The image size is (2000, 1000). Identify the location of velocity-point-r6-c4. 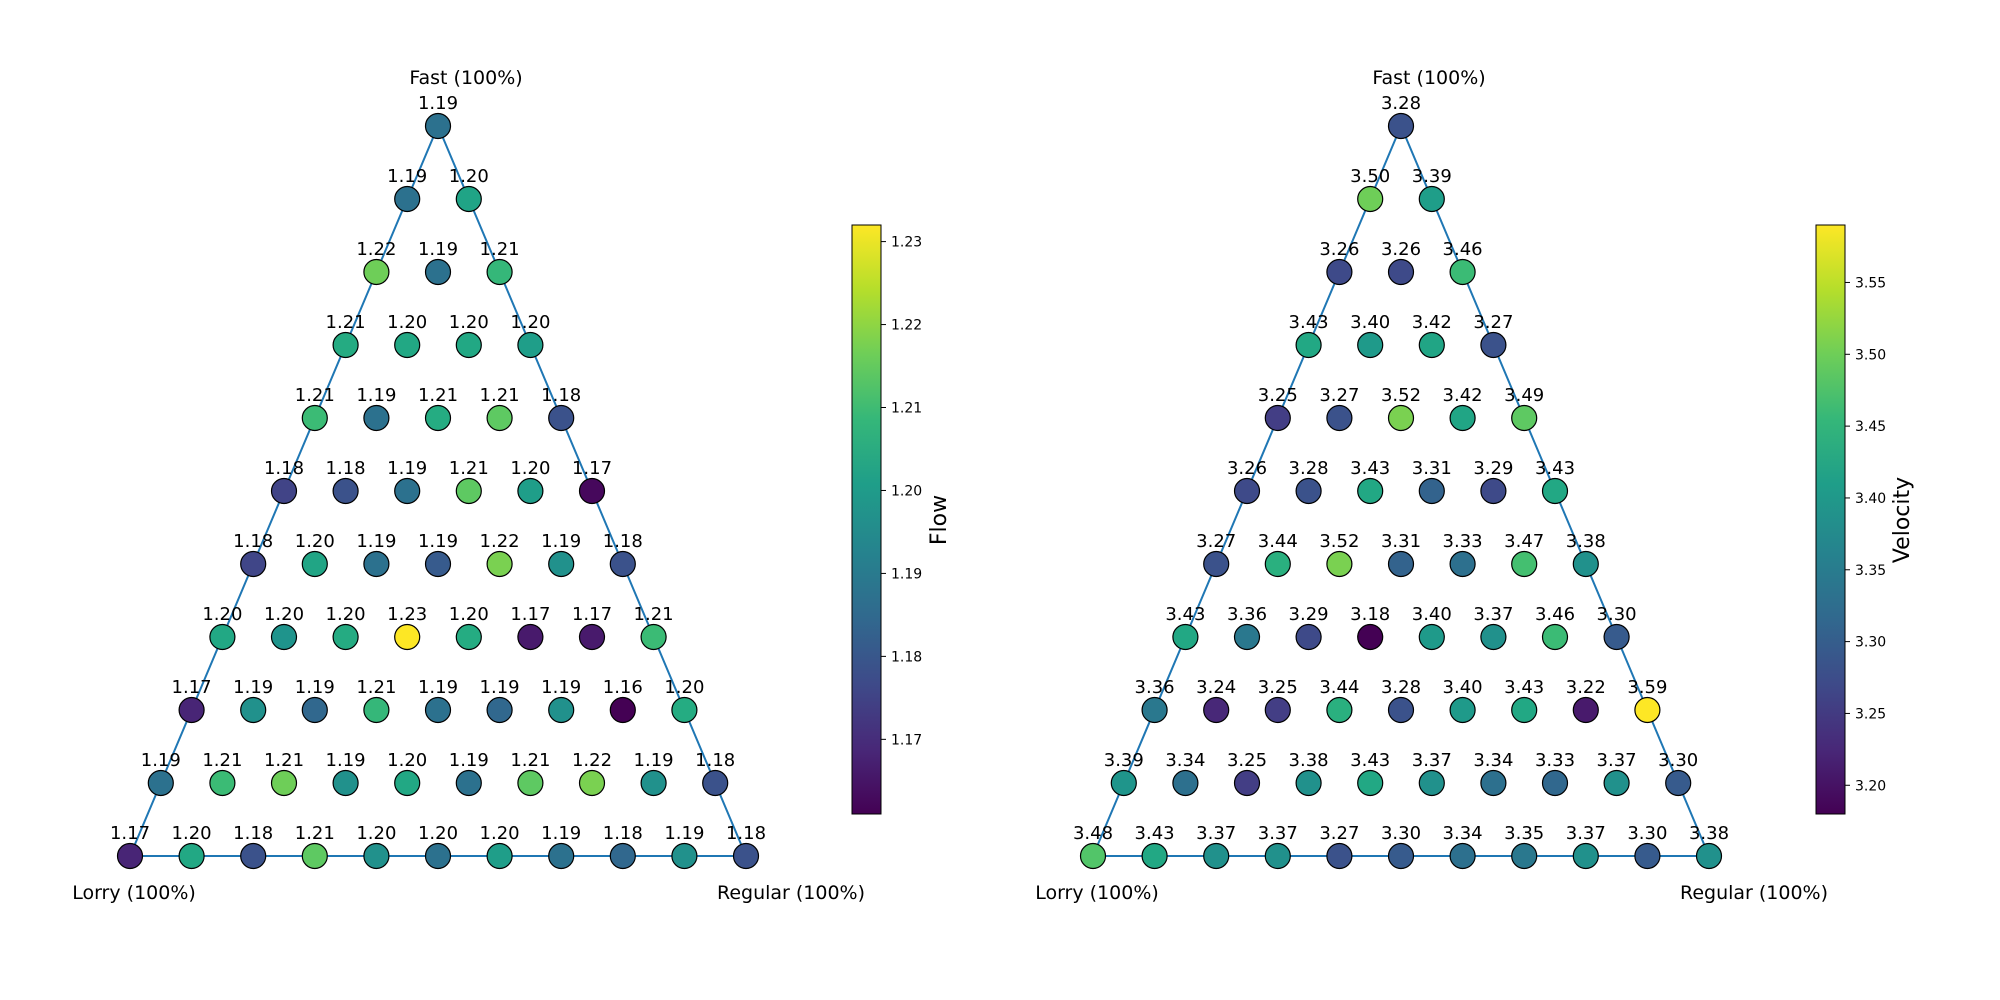
(1462, 564).